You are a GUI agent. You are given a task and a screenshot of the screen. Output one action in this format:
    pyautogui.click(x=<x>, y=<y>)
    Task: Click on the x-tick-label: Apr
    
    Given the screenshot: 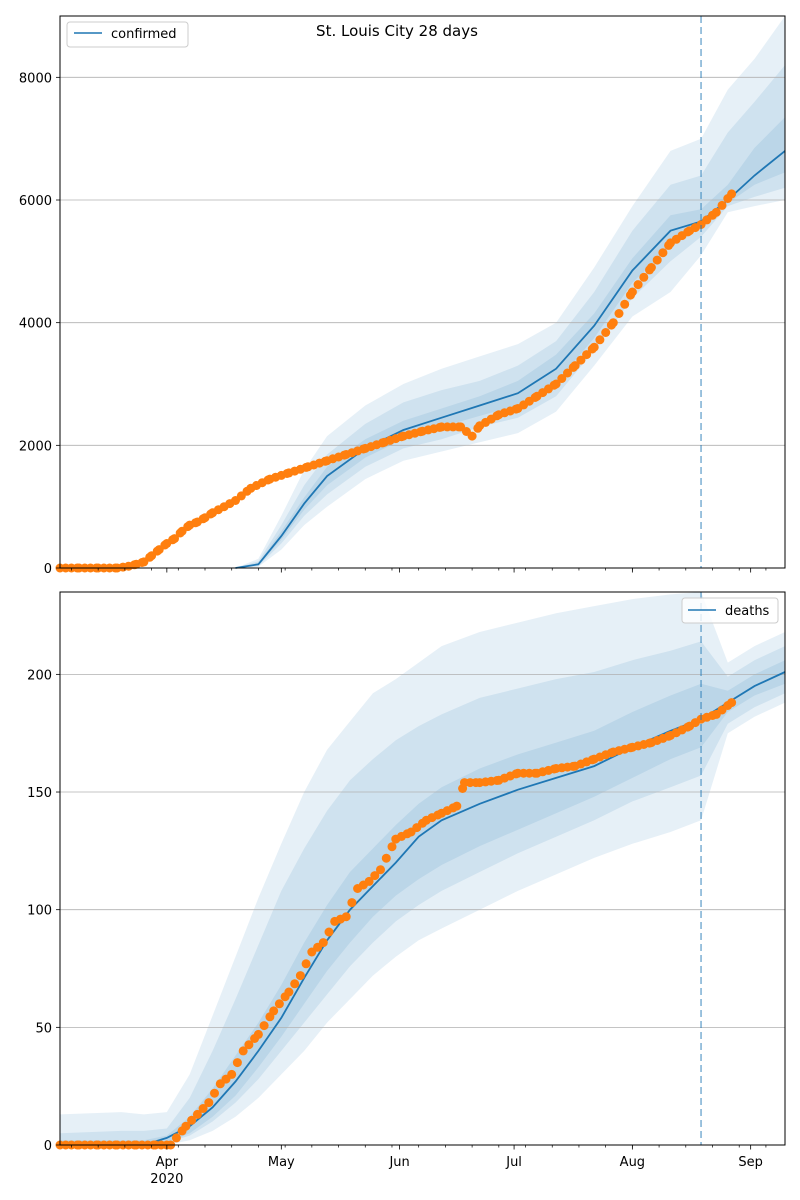 What is the action you would take?
    pyautogui.click(x=167, y=1162)
    